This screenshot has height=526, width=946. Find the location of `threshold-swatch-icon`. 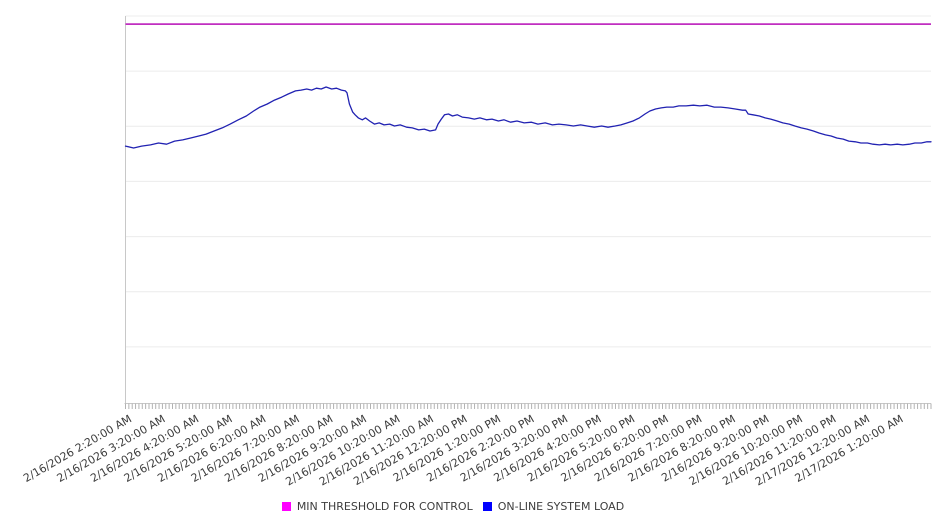

threshold-swatch-icon is located at coordinates (286, 506).